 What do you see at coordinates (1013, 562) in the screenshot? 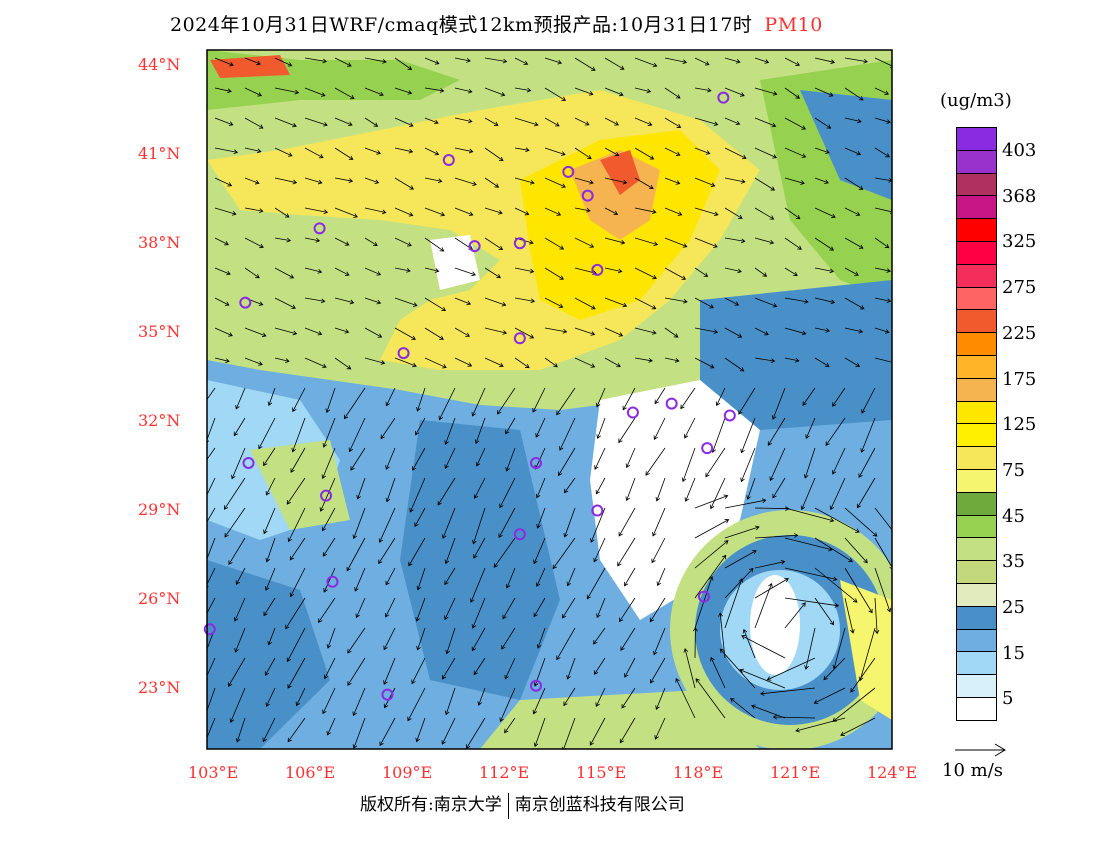
I see `colorbar-label: 35` at bounding box center [1013, 562].